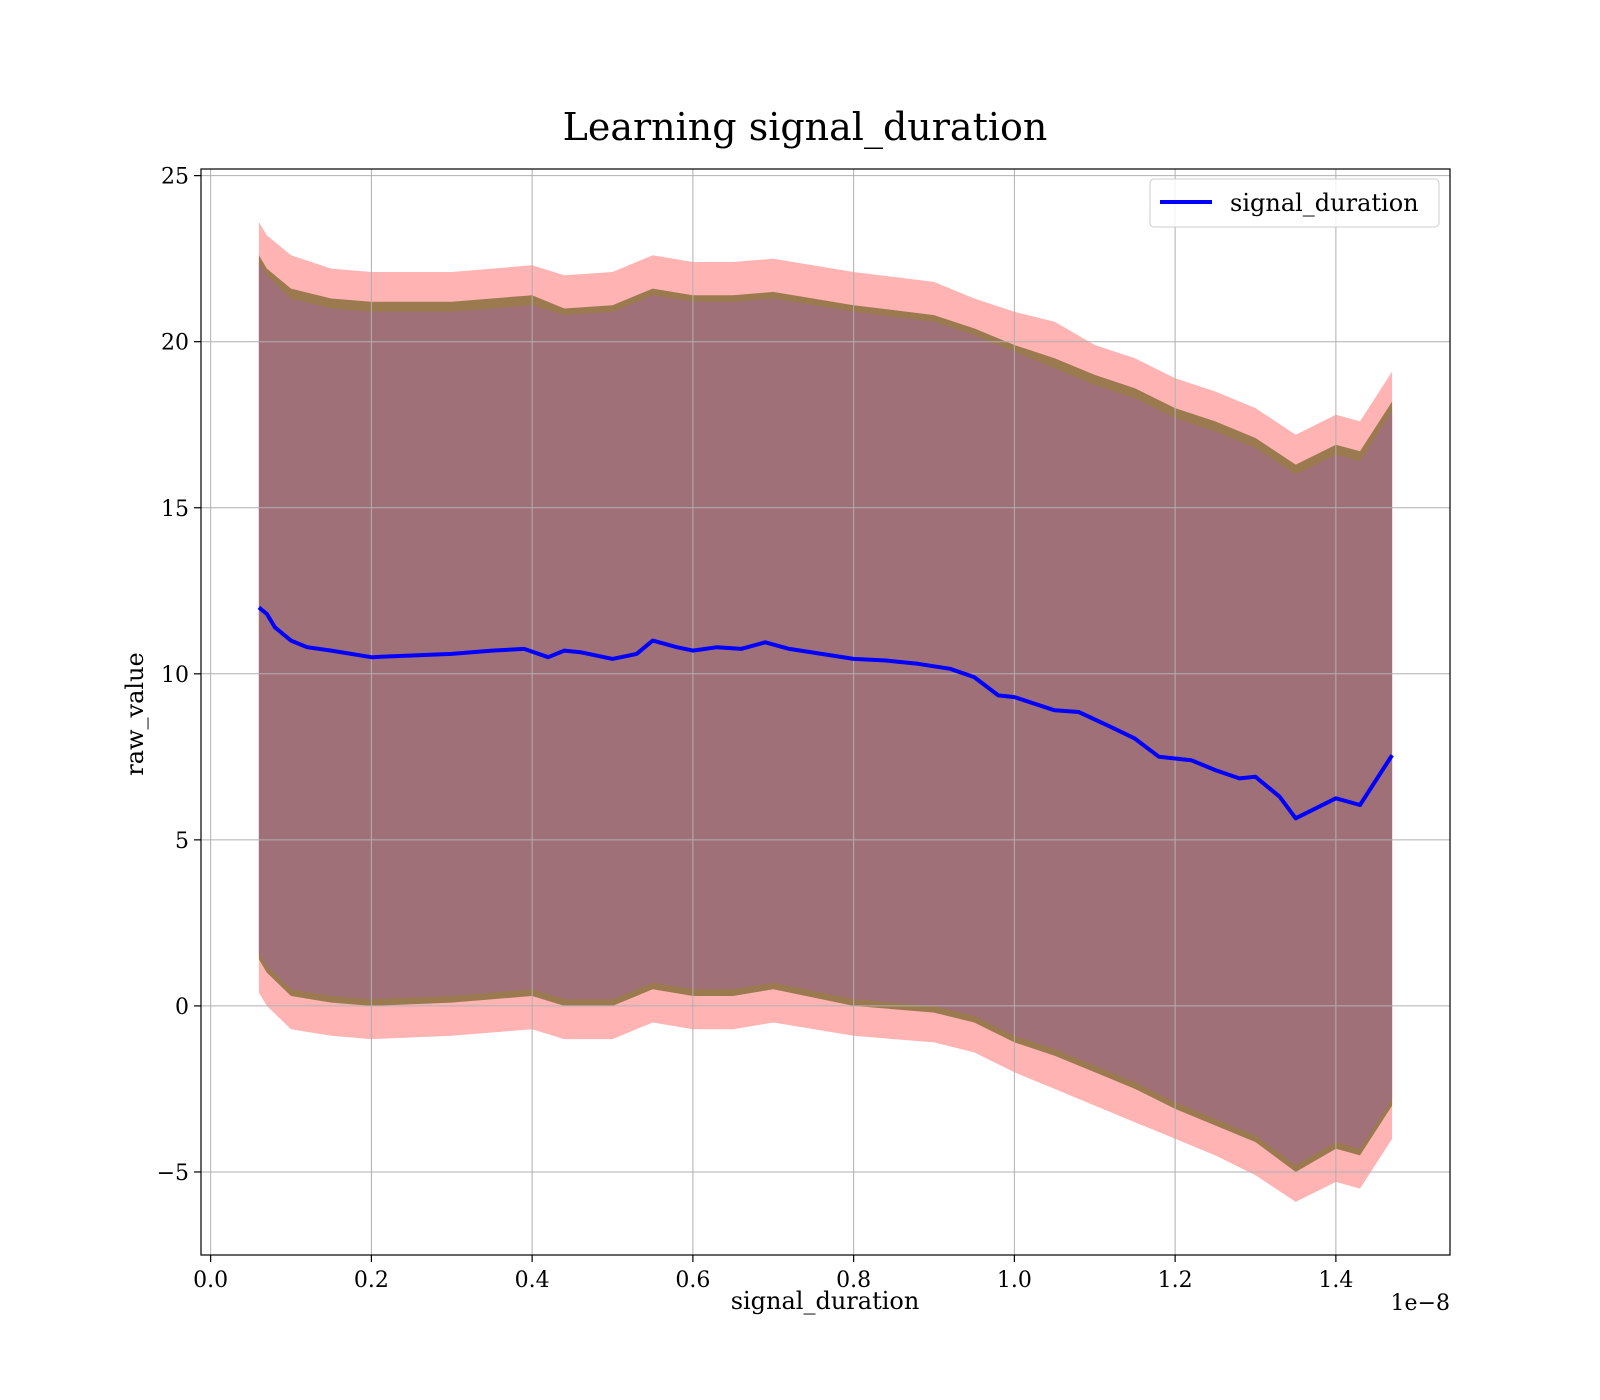 This screenshot has height=1400, width=1600. I want to click on legend: signal_duration, so click(1294, 203).